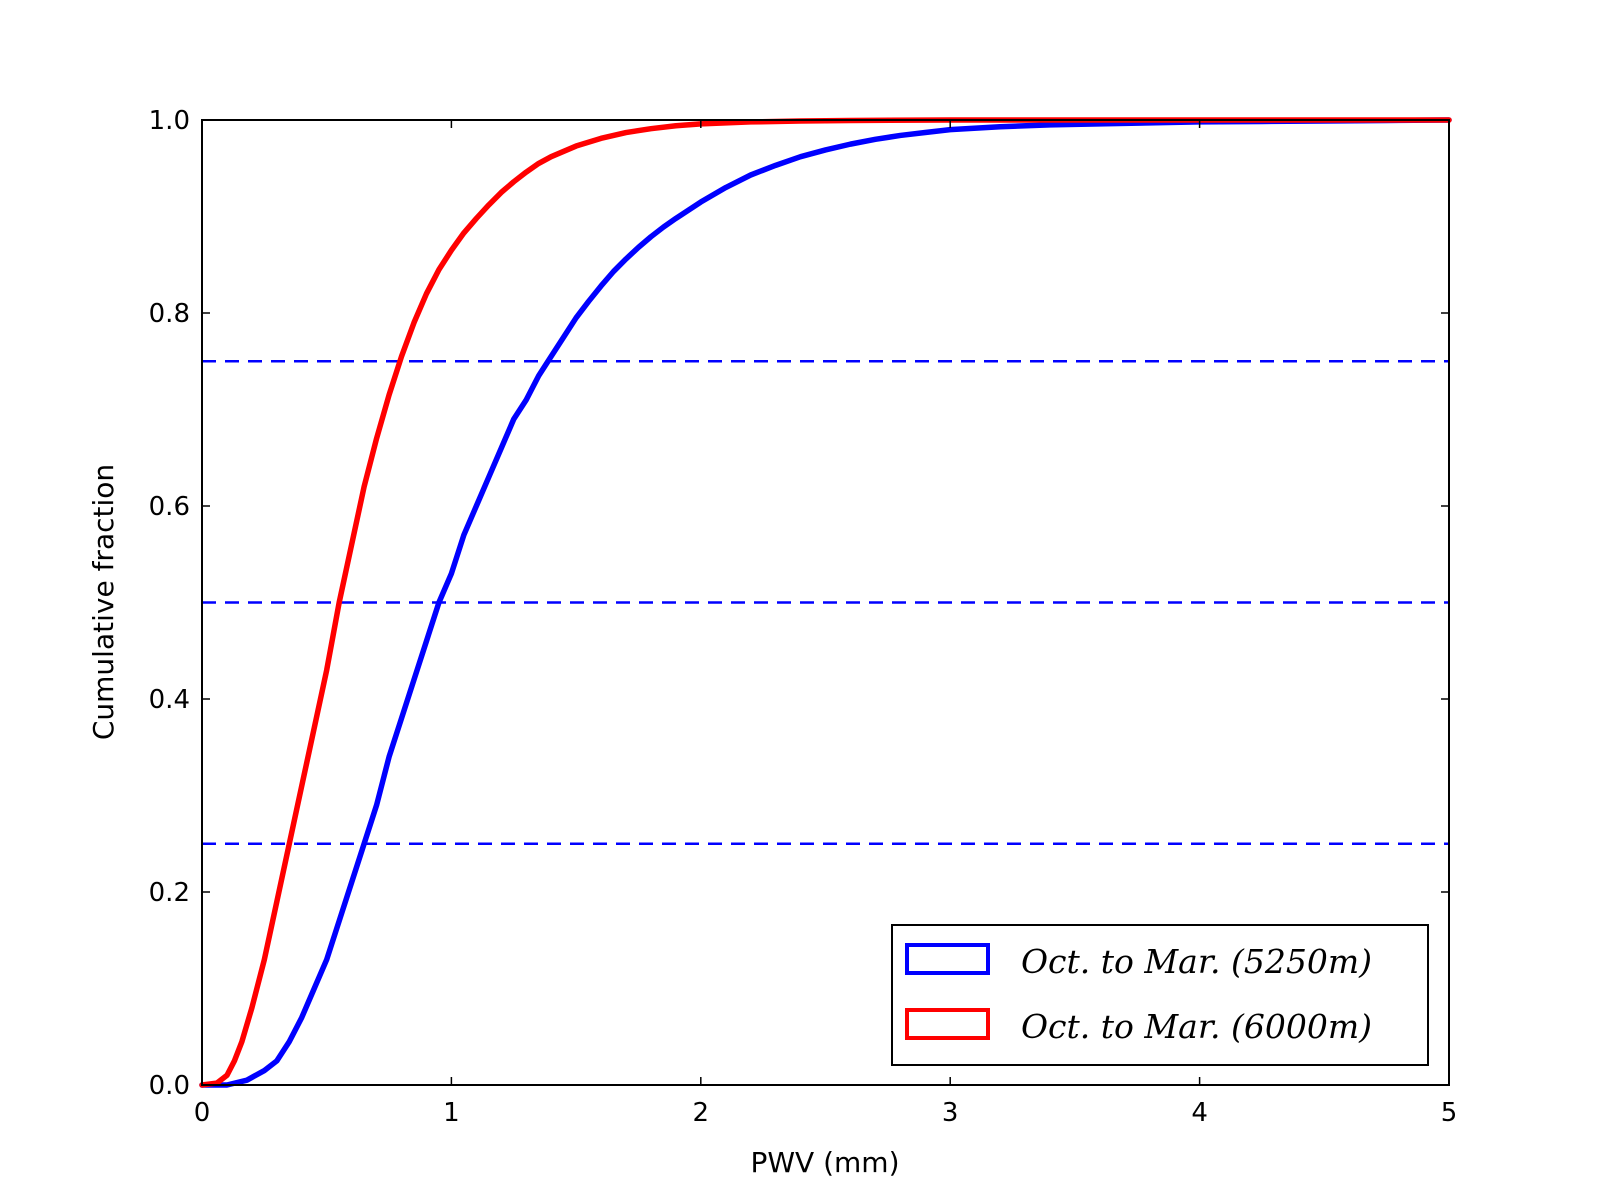  I want to click on y-tick-label-0: 0.0, so click(169, 1086).